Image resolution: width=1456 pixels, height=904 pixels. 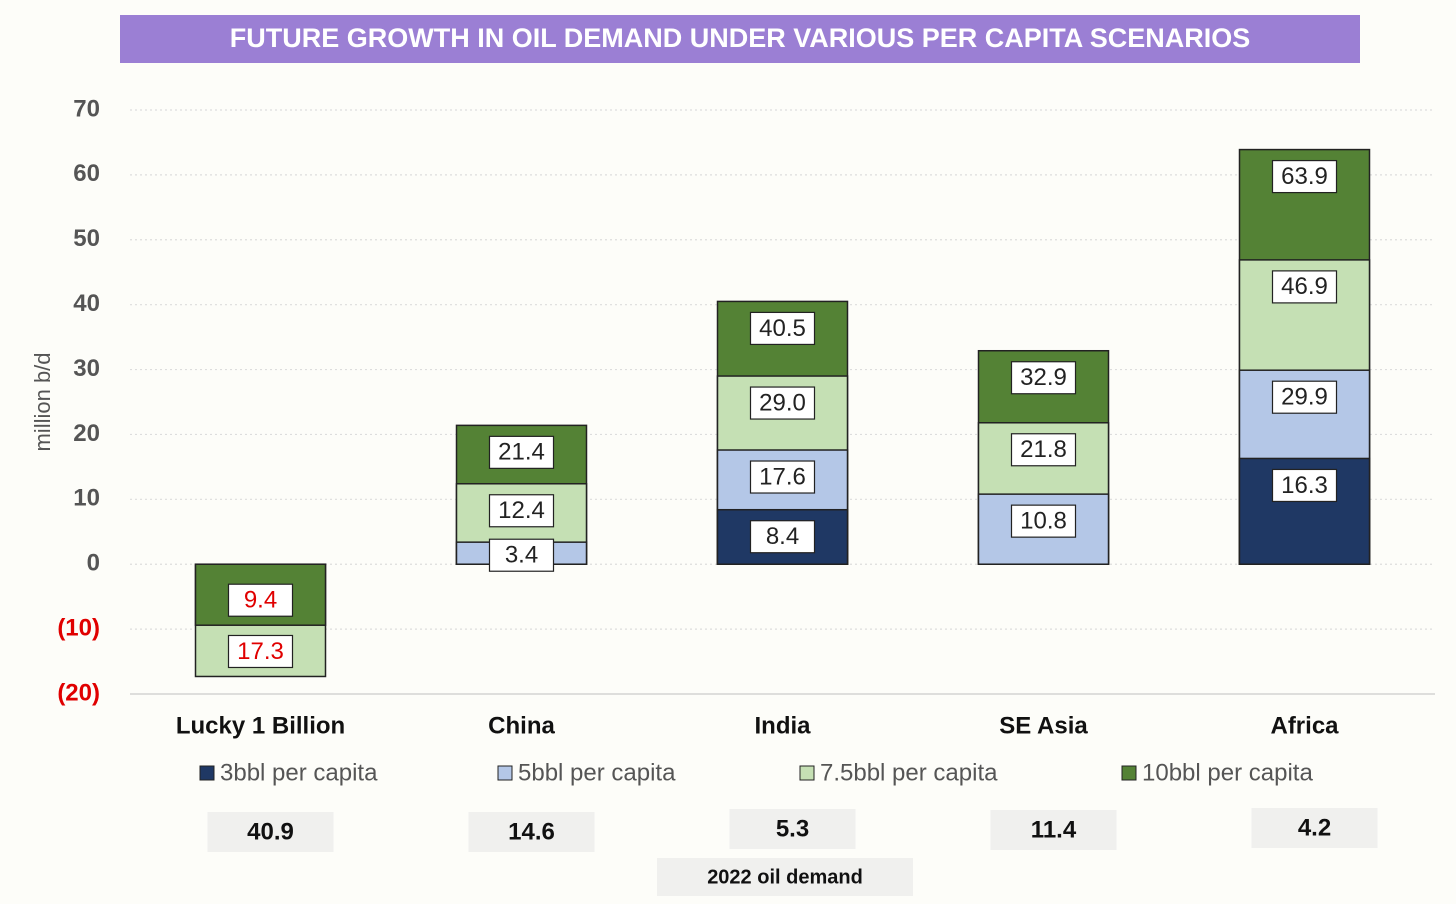 I want to click on value-label: 29.9, so click(x=1304, y=397).